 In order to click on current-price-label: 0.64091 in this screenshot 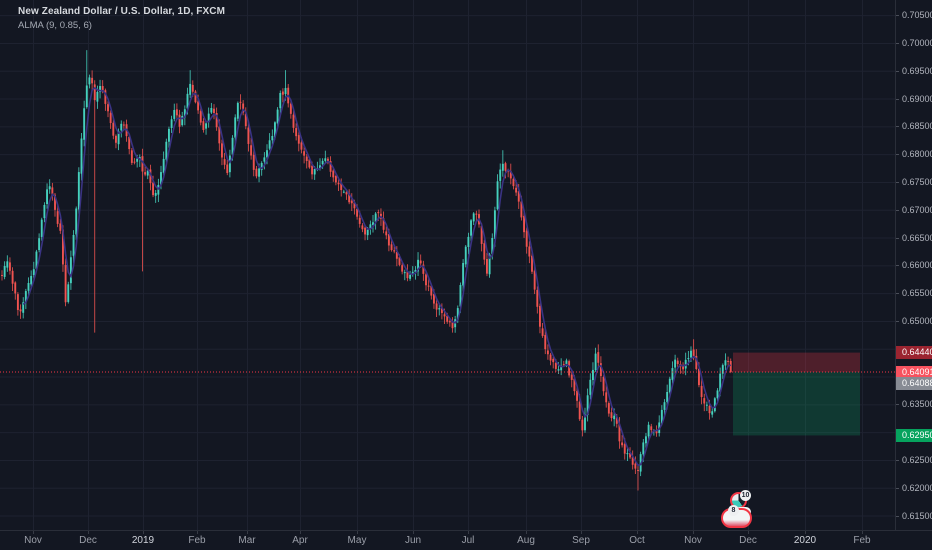, I will do `click(914, 372)`.